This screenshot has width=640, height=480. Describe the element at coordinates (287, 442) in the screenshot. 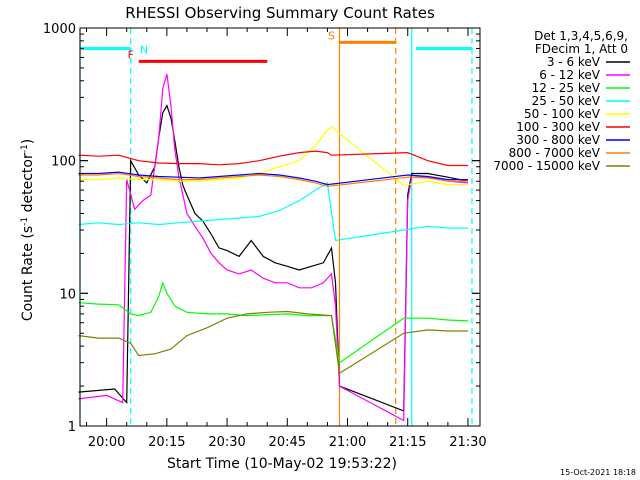

I see `x-tick-label: 20:45` at that location.